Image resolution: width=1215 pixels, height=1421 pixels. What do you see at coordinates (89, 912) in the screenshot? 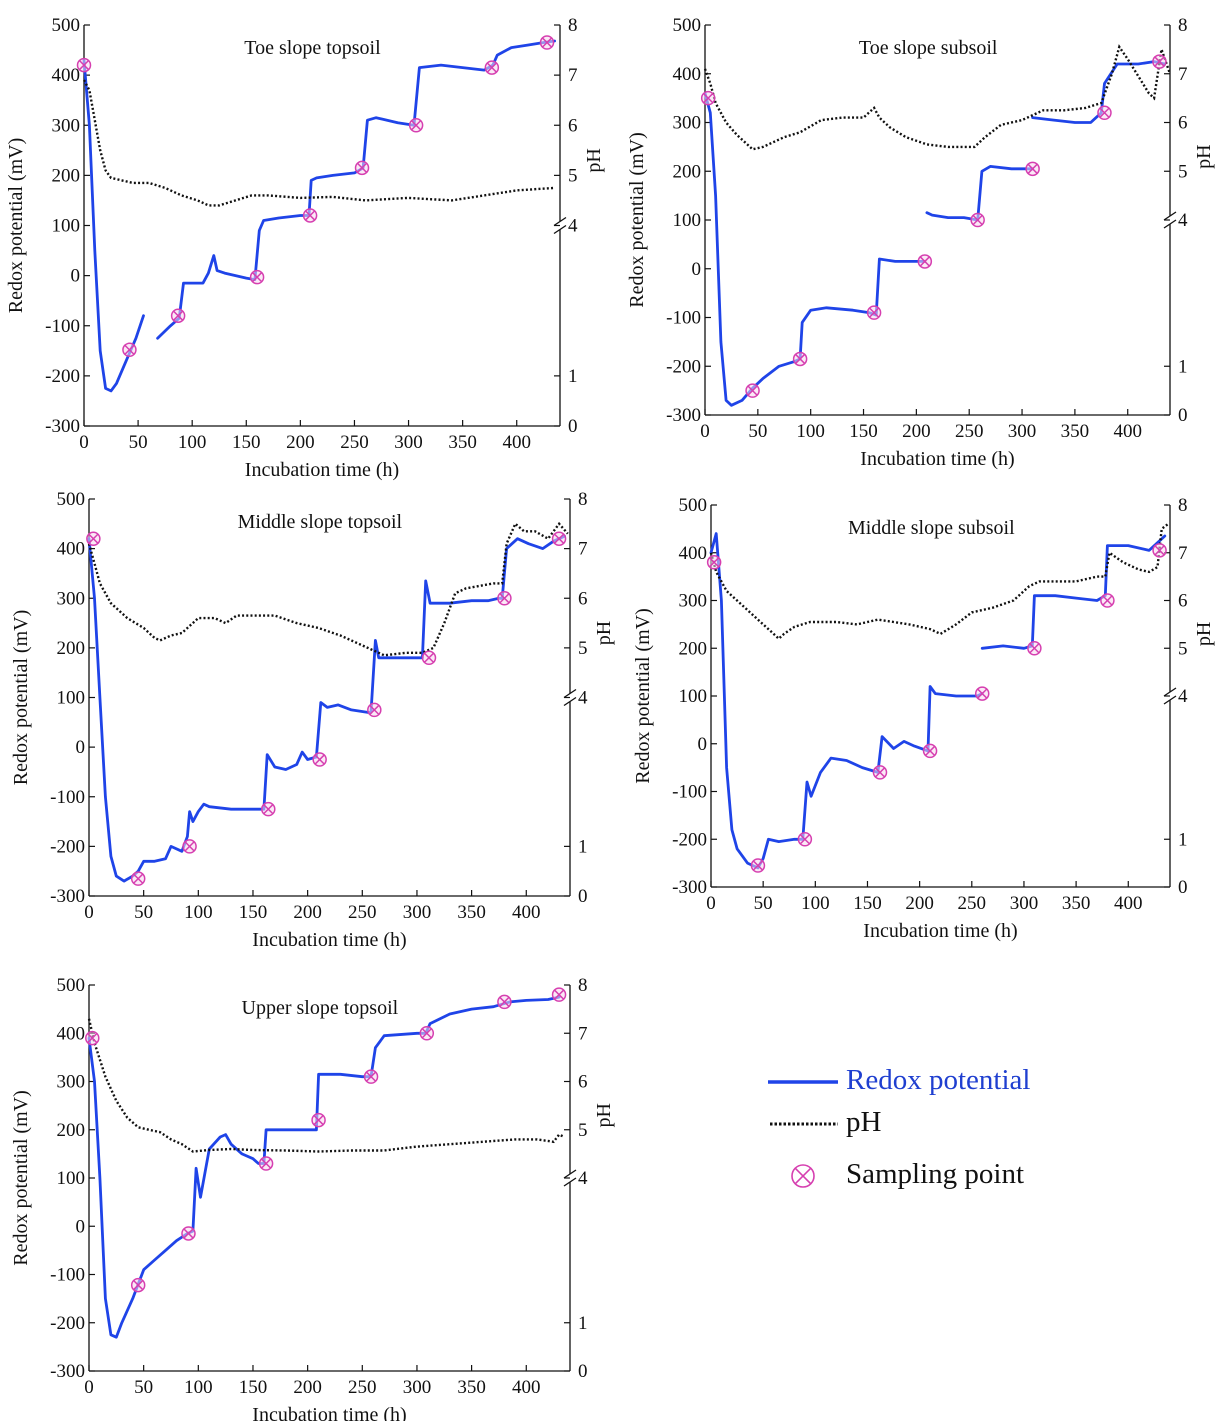
I see `x-tick-label: 0` at bounding box center [89, 912].